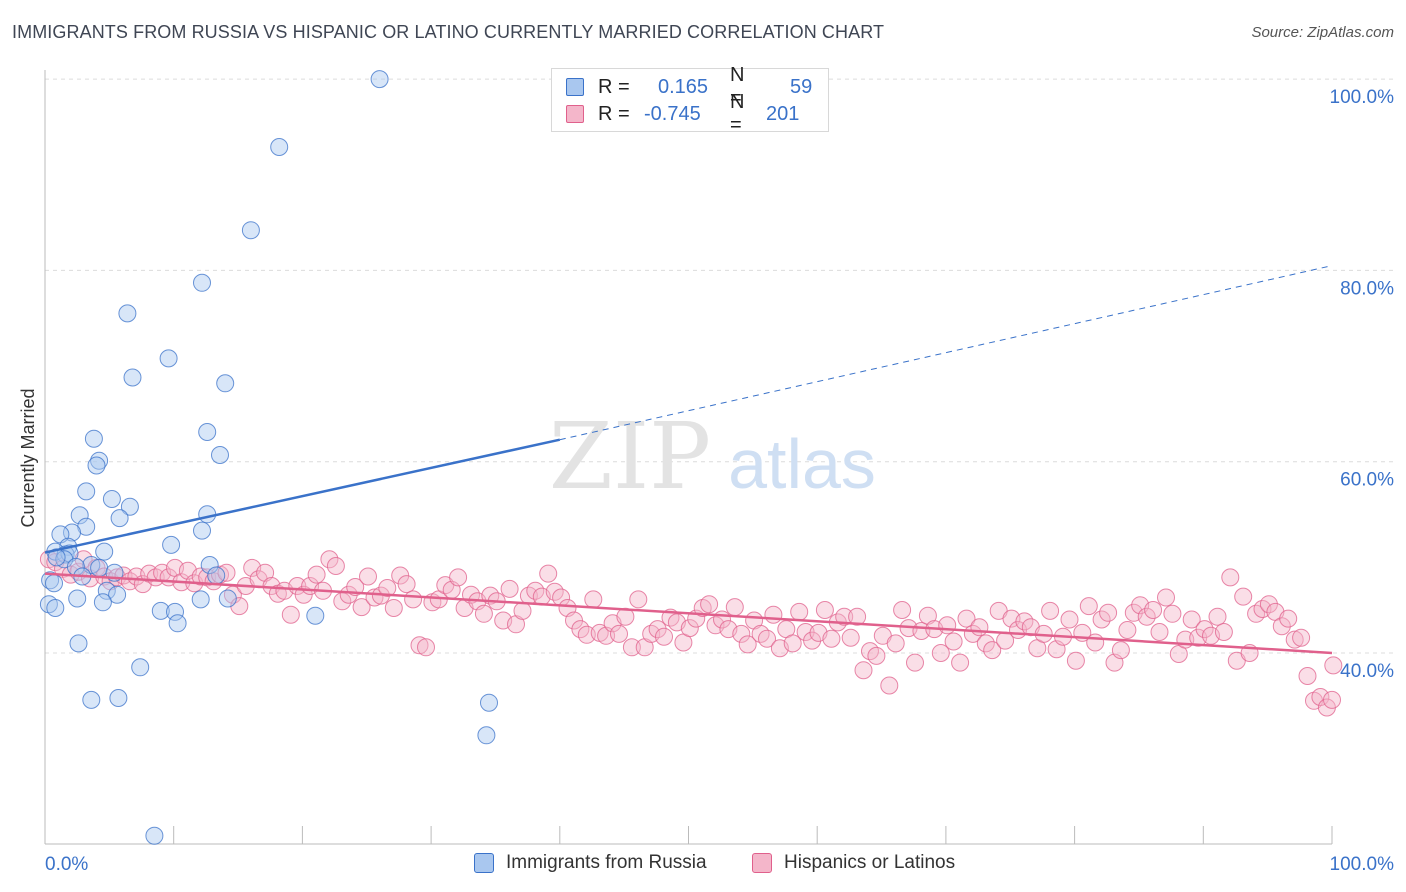 The width and height of the screenshot is (1406, 892). Describe the element at coordinates (802, 464) in the screenshot. I see `watermark-atlas: atlas` at that location.